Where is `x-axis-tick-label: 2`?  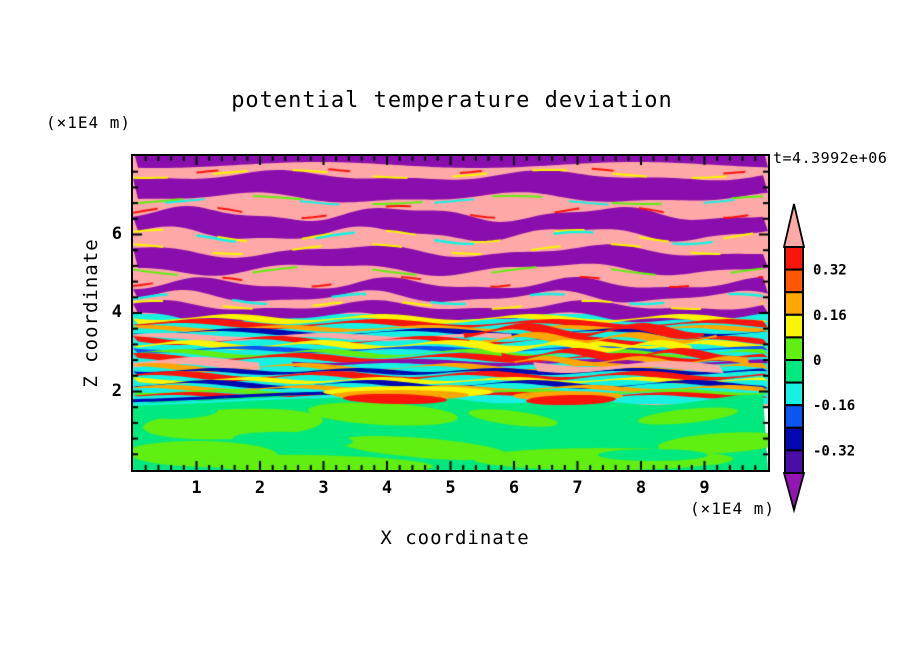 x-axis-tick-label: 2 is located at coordinates (260, 488).